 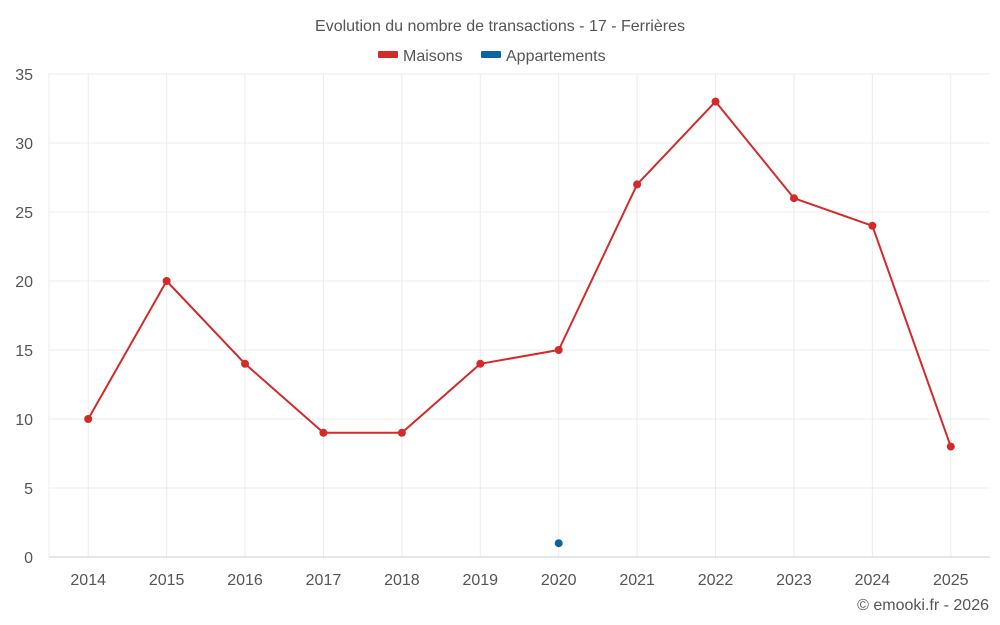 I want to click on y-axis-ticks: 0 5 10 15 20 25 30 35, so click(x=24, y=317).